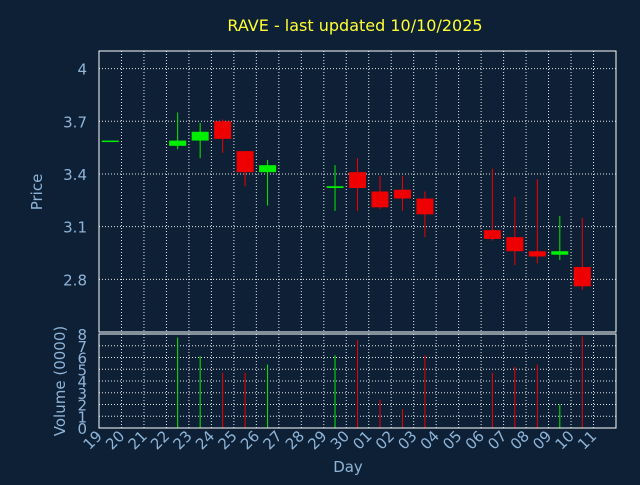 The image size is (640, 485). I want to click on price-tick-label: 3.7, so click(75, 122).